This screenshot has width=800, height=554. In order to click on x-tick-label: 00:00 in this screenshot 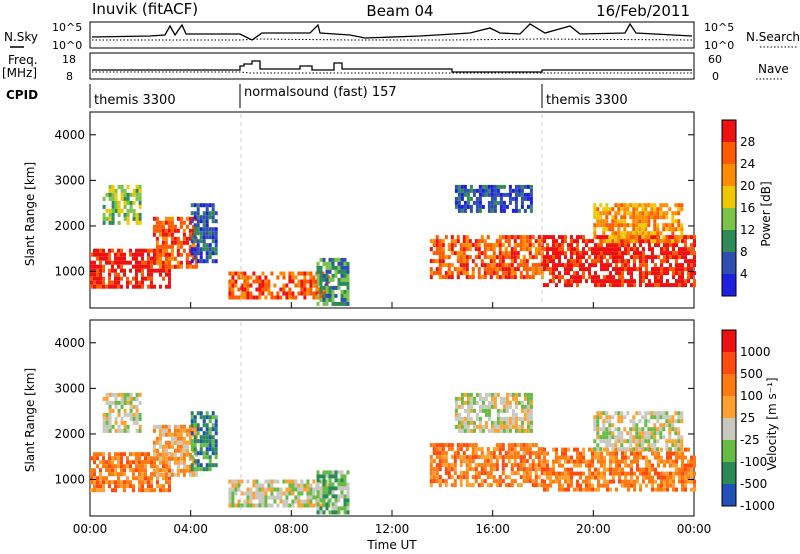, I will do `click(90, 529)`.